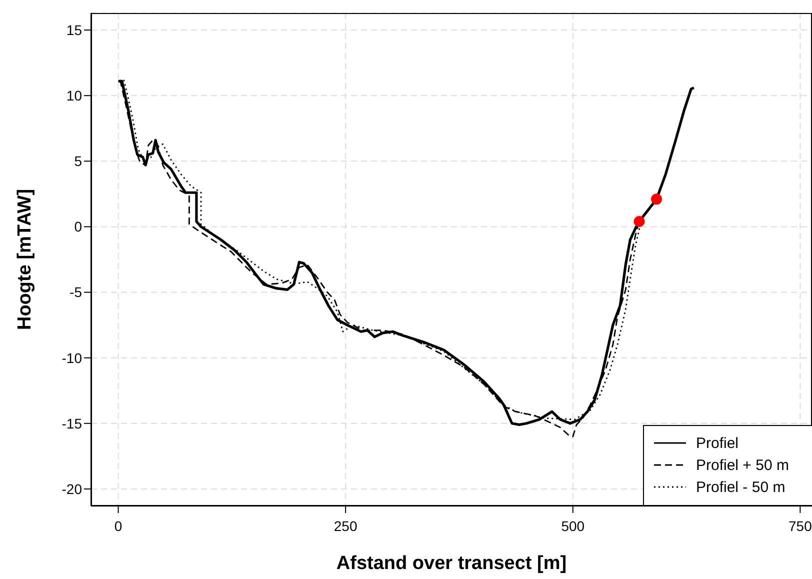  What do you see at coordinates (78, 226) in the screenshot?
I see `y-tick-label: 0` at bounding box center [78, 226].